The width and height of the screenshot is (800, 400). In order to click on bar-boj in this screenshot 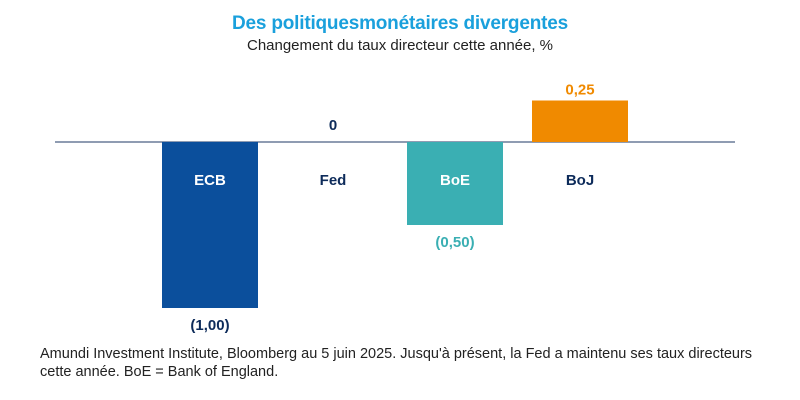, I will do `click(580, 121)`.